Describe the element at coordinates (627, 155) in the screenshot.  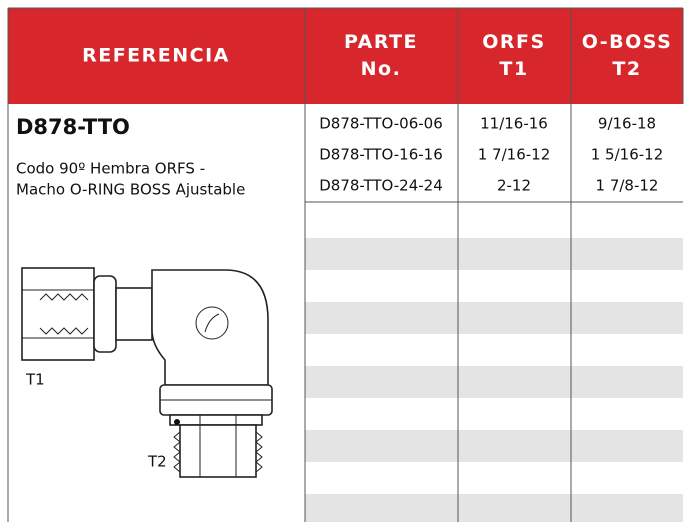
I see `table-cell: 1 5/16-12` at that location.